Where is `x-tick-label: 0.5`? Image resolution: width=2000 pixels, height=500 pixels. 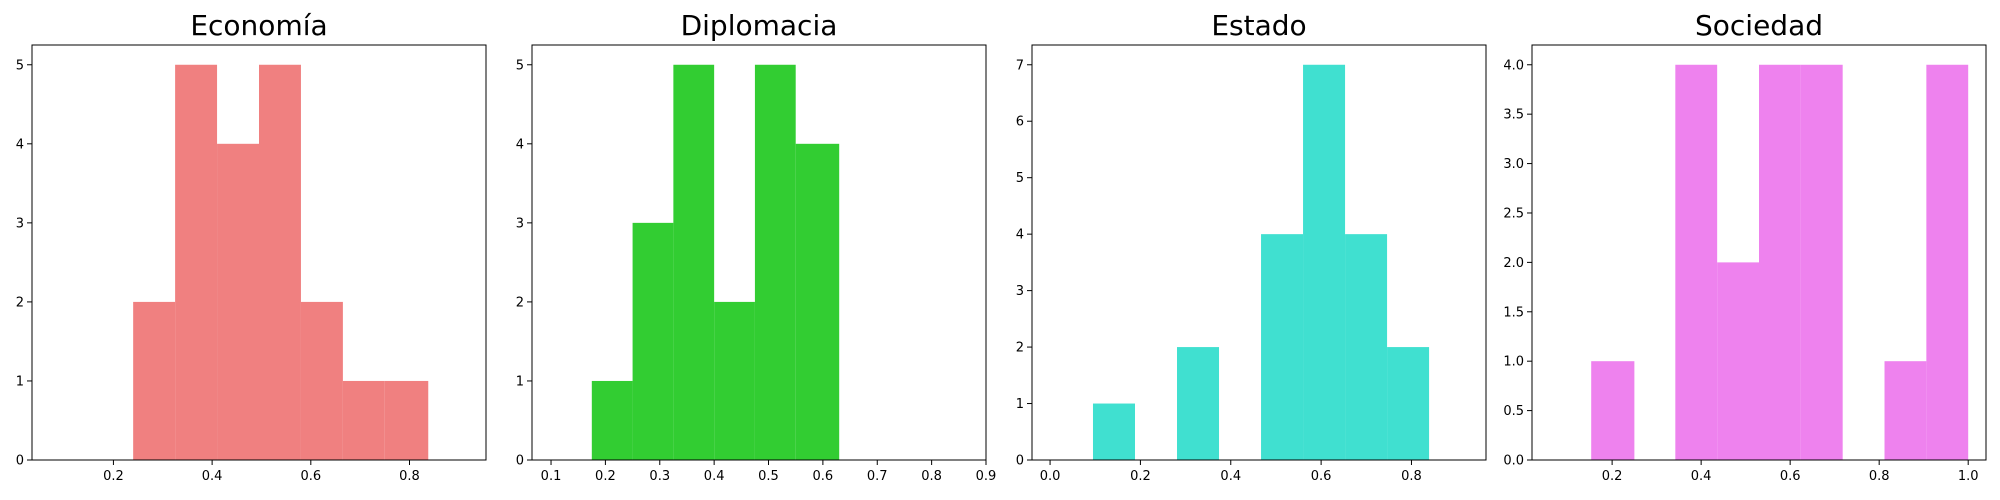 x-tick-label: 0.5 is located at coordinates (768, 476).